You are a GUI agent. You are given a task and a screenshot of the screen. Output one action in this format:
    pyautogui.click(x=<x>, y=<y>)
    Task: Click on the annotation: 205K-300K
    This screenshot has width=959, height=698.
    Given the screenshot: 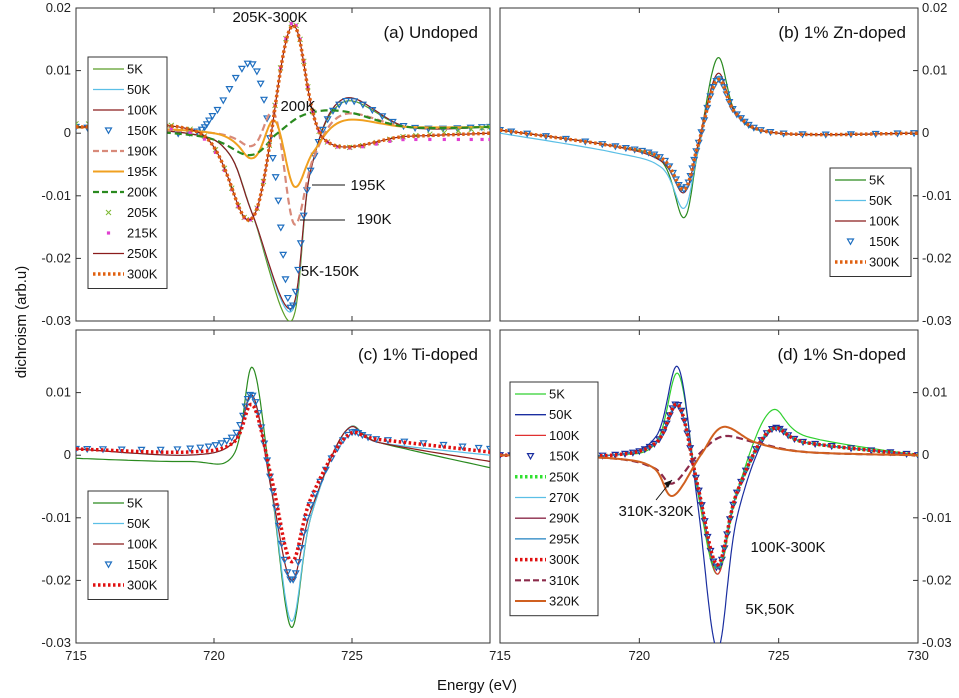 What is the action you would take?
    pyautogui.click(x=269, y=17)
    